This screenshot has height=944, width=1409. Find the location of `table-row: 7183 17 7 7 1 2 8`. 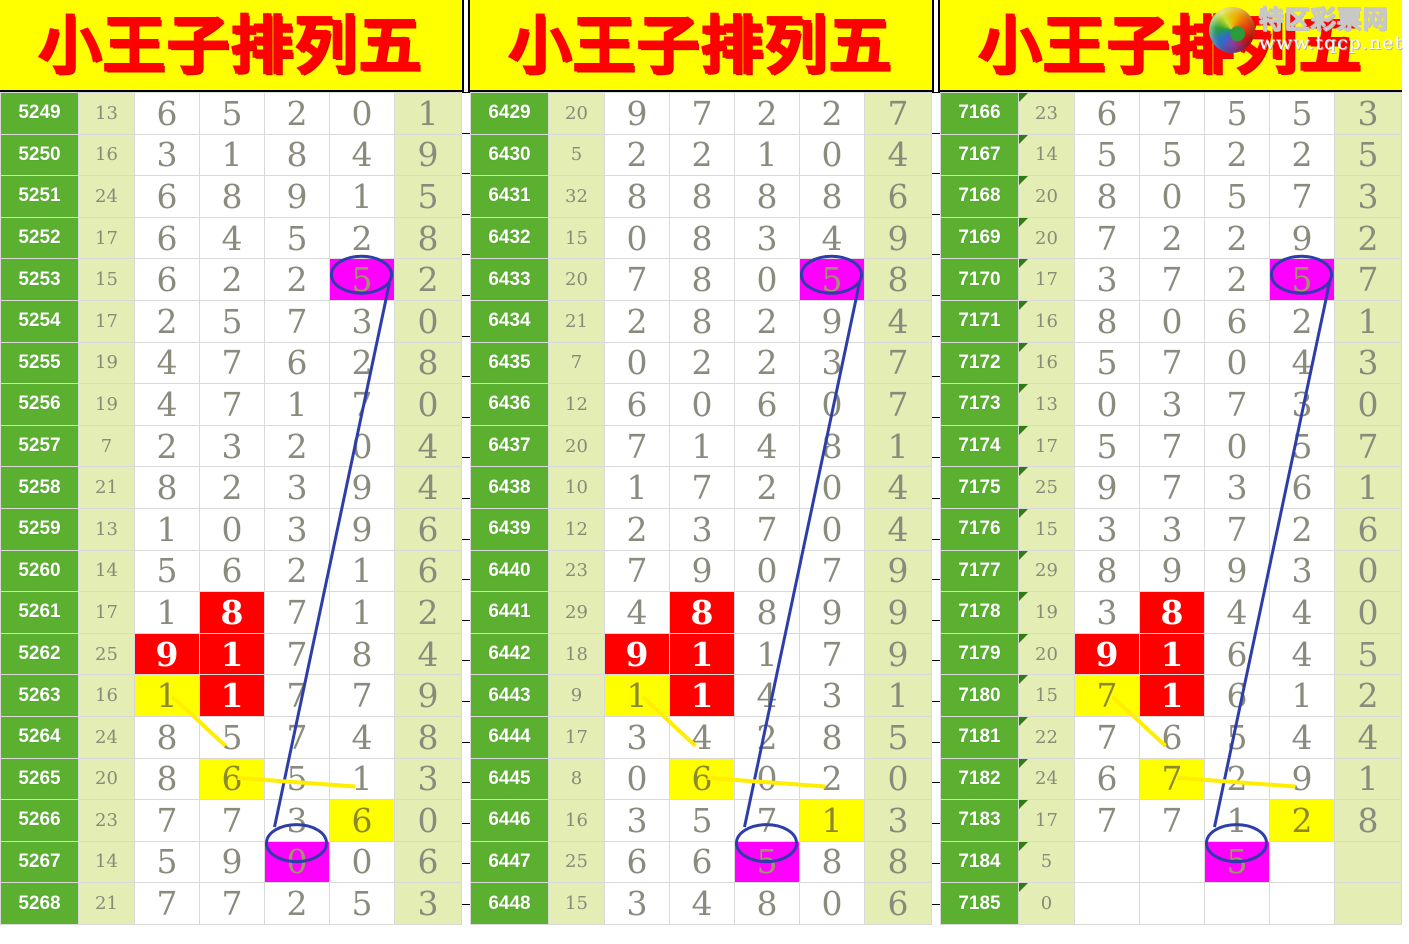

table-row: 7183 17 7 7 1 2 8 is located at coordinates (1171, 820).